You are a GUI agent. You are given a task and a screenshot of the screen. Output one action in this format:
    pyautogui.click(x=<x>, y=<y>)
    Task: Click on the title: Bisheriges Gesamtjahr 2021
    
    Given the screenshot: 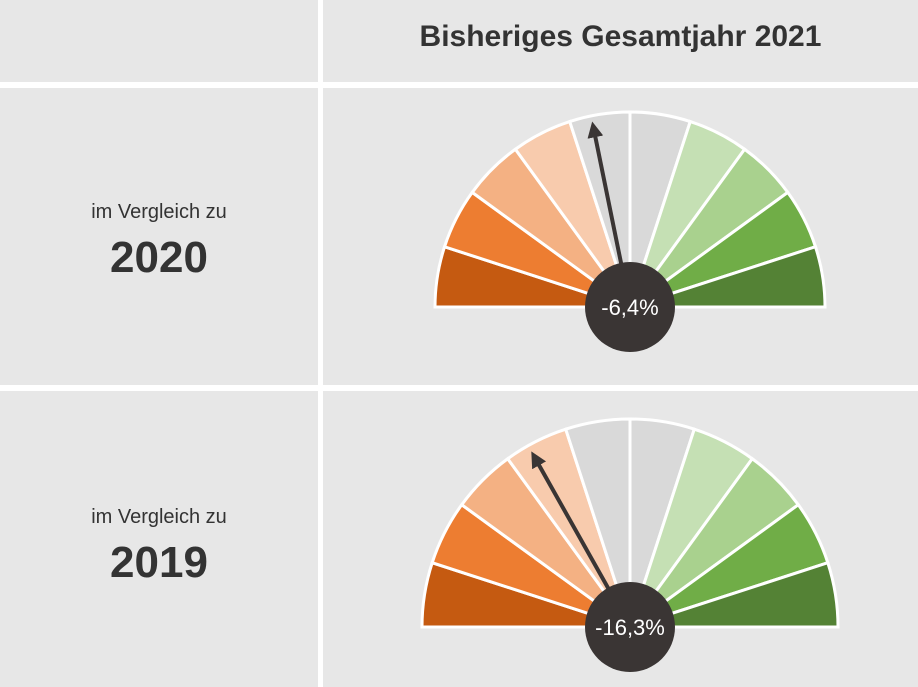 What is the action you would take?
    pyautogui.click(x=620, y=36)
    